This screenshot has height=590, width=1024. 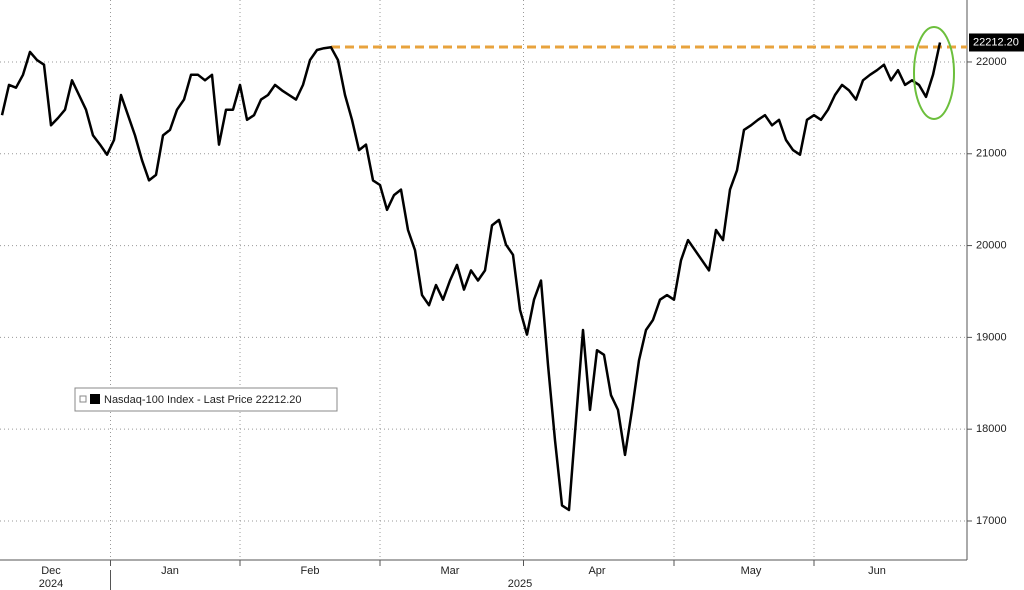 I want to click on y-tick-label: 19000, so click(x=991, y=337).